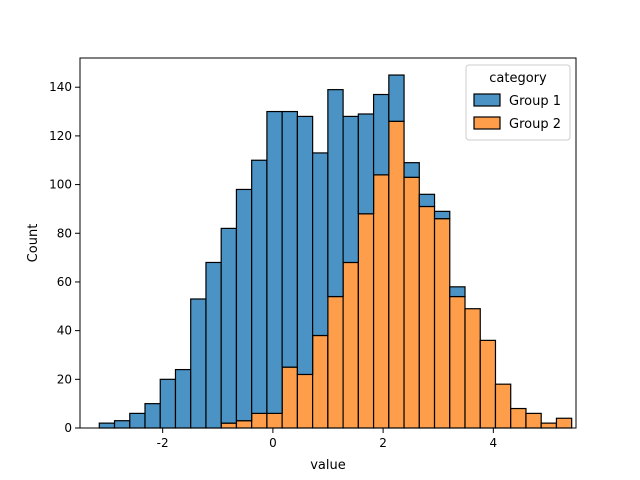 The width and height of the screenshot is (640, 480). Describe the element at coordinates (383, 443) in the screenshot. I see `x-tick-label: 2` at that location.